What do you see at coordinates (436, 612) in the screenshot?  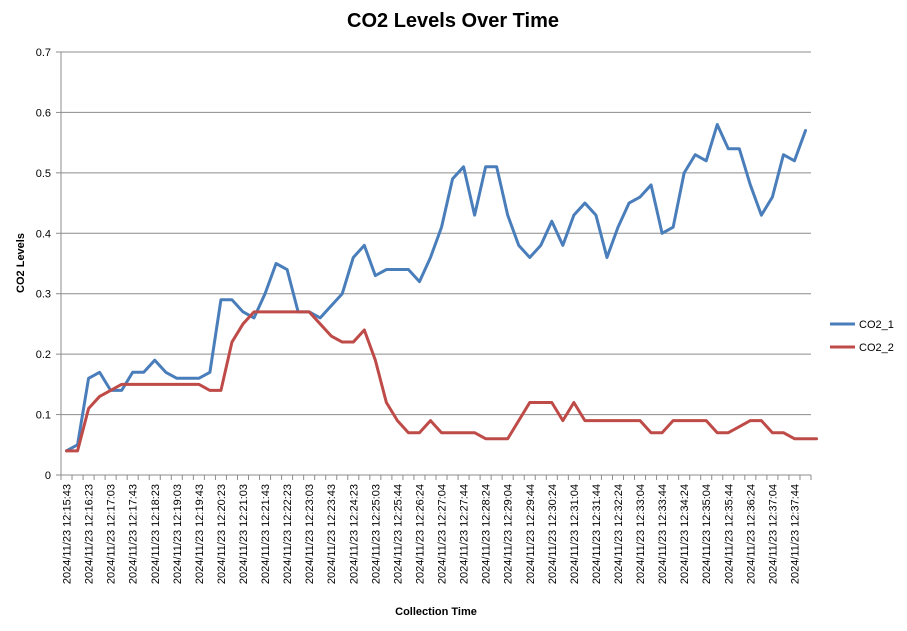 I see `x-axis-title: Collection Time` at bounding box center [436, 612].